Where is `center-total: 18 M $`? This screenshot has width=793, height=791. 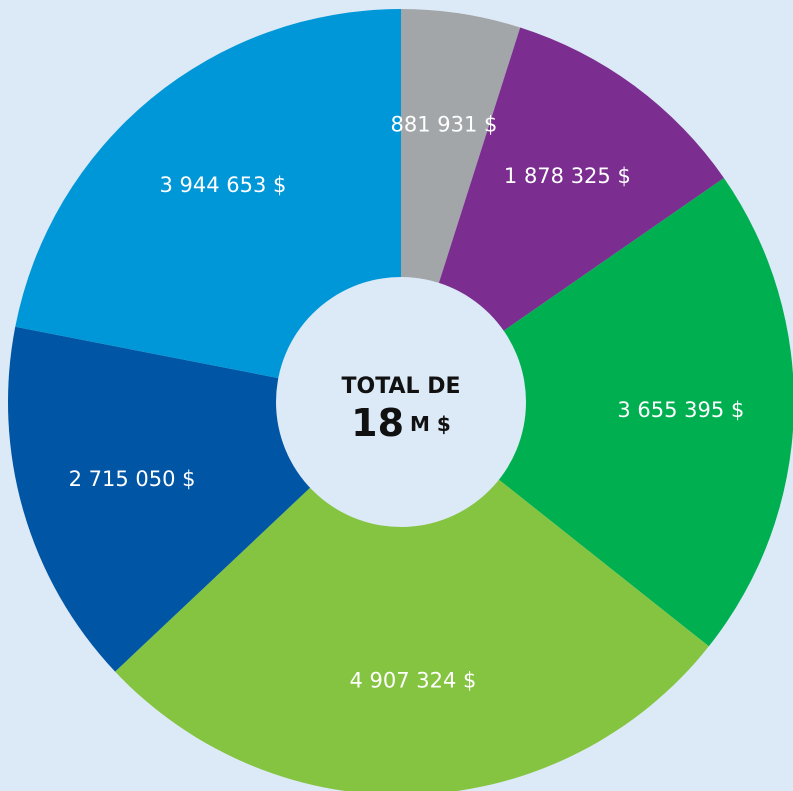
center-total: 18 M $ is located at coordinates (401, 423).